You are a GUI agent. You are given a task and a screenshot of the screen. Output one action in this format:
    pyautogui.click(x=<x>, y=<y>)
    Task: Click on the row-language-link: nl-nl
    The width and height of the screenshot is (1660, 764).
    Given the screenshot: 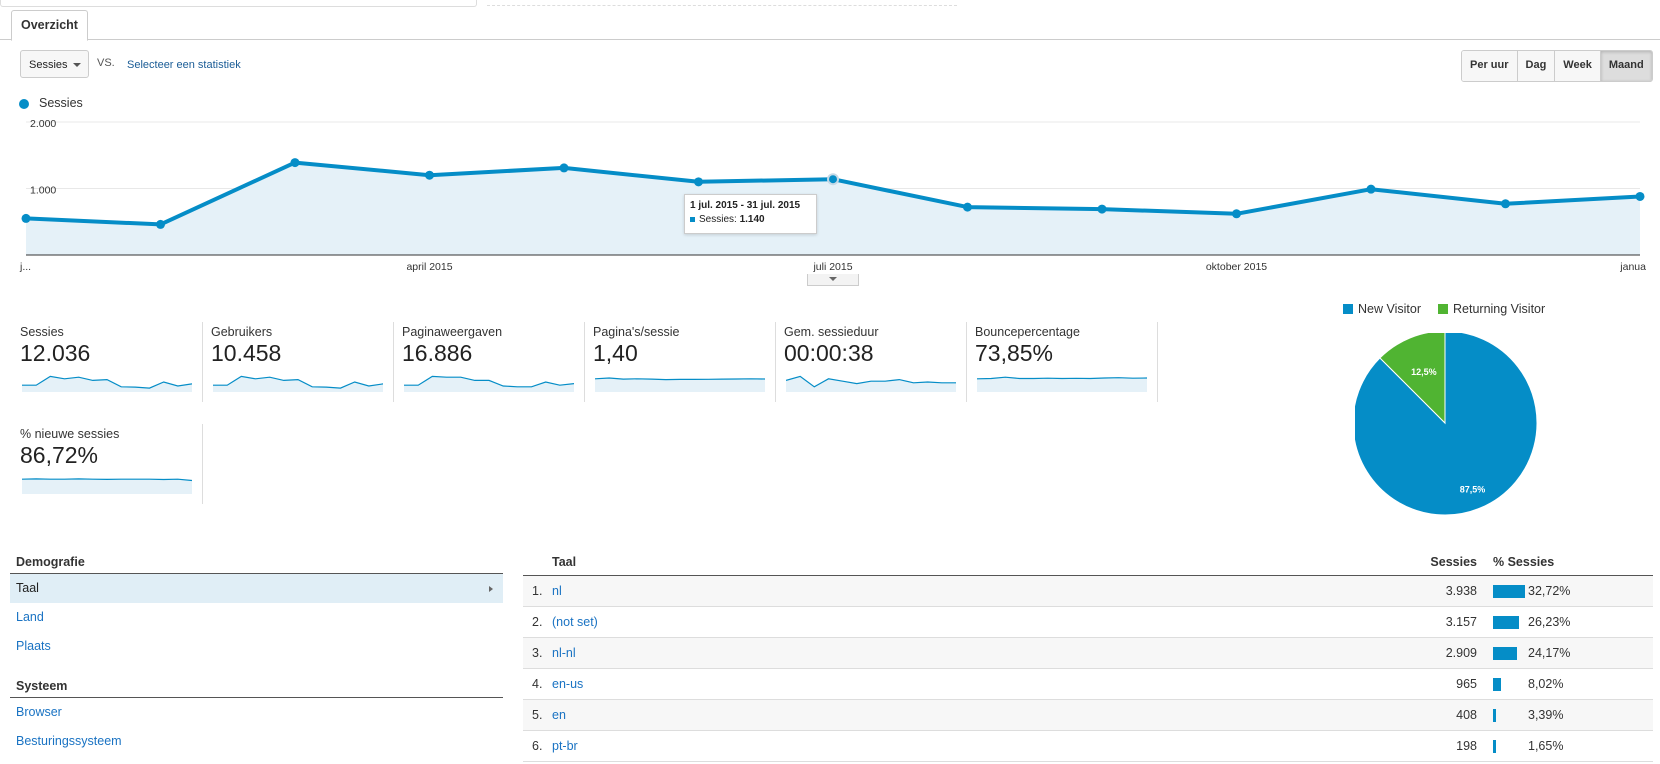 What is the action you would take?
    pyautogui.click(x=564, y=653)
    